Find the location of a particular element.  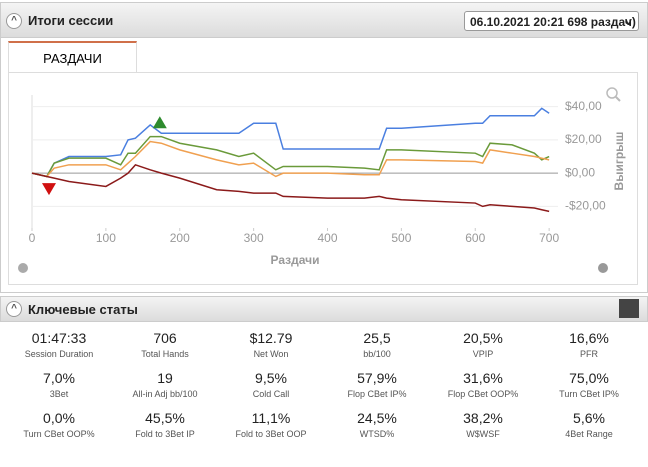

stat-label: Total Hands is located at coordinates (165, 354).